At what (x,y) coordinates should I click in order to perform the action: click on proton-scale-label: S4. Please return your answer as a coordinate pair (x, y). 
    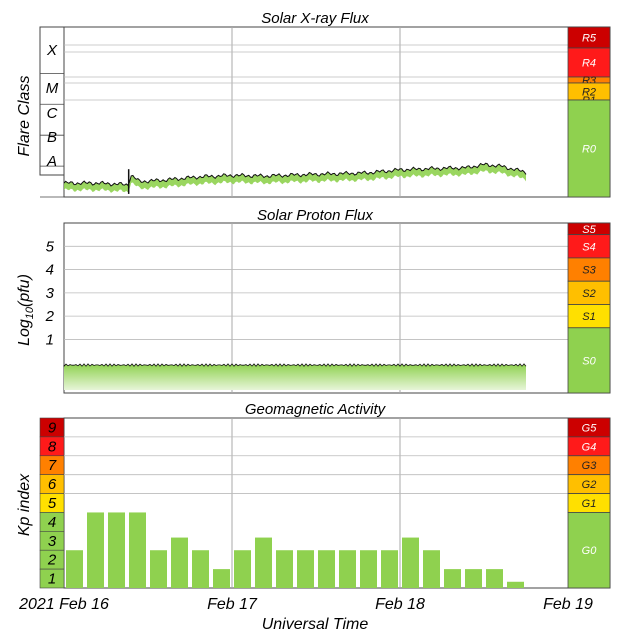
    Looking at the image, I should click on (588, 247).